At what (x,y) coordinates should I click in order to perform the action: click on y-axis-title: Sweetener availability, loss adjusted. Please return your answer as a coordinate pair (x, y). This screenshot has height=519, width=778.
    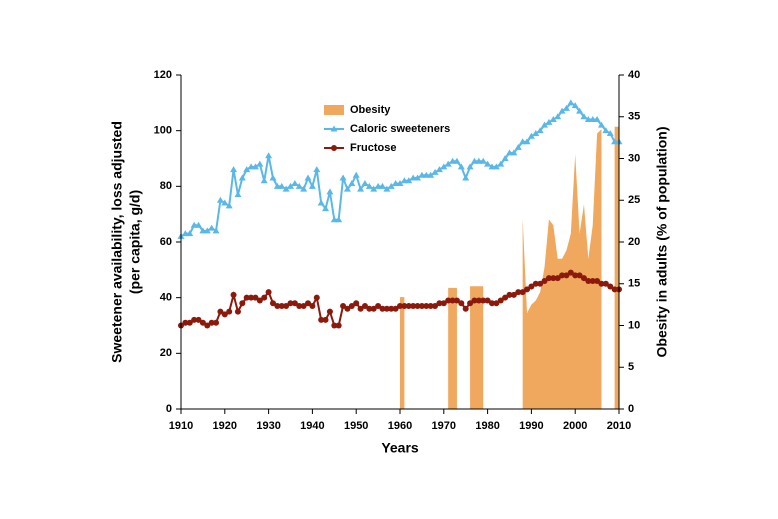
    Looking at the image, I should click on (117, 242).